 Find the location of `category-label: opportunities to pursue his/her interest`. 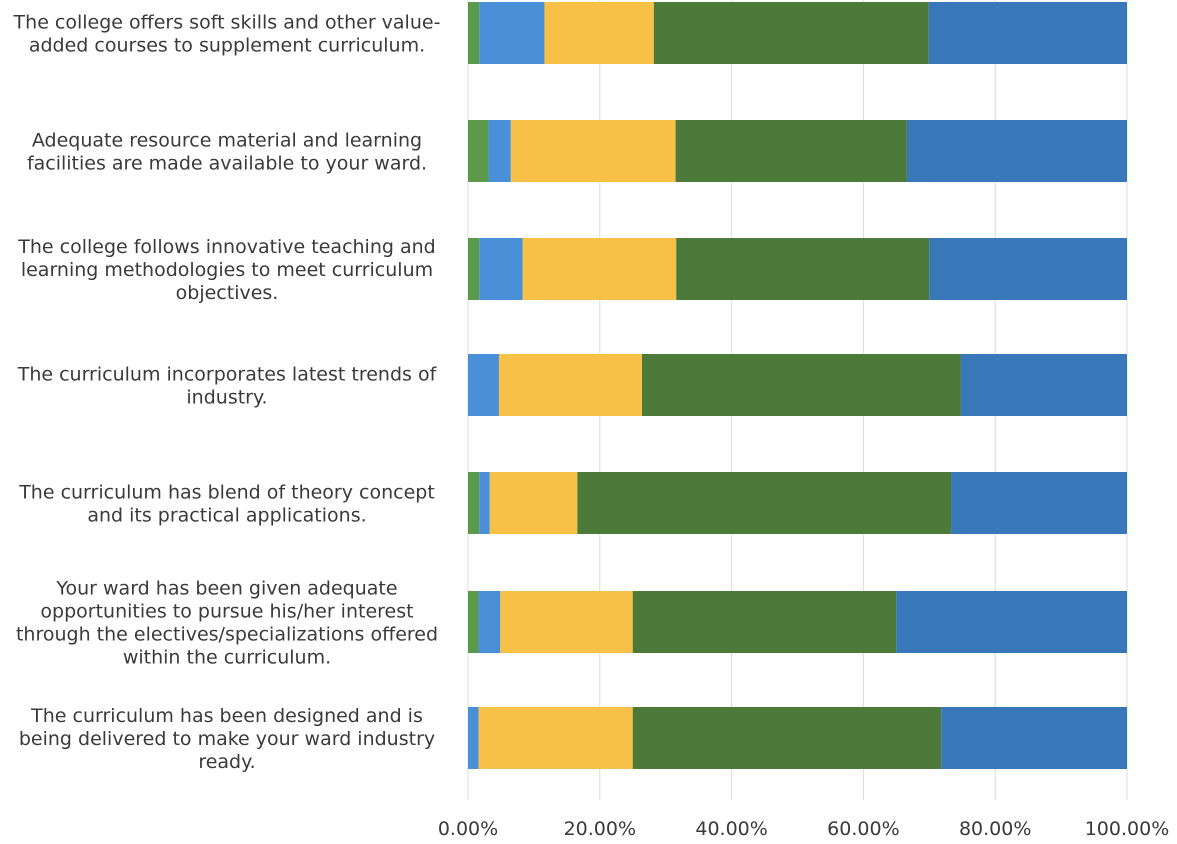

category-label: opportunities to pursue his/her interest is located at coordinates (226, 612).